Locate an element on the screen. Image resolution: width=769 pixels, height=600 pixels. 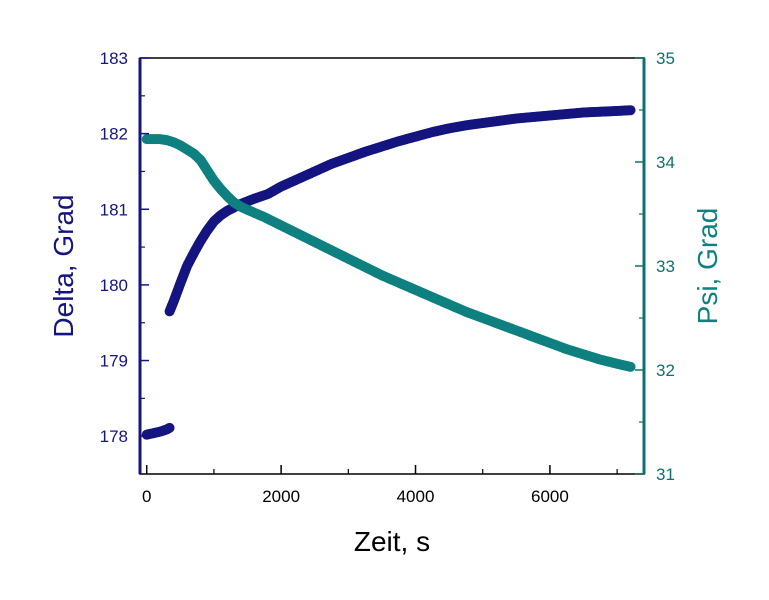
right-y-tick-label: 33 is located at coordinates (665, 266).